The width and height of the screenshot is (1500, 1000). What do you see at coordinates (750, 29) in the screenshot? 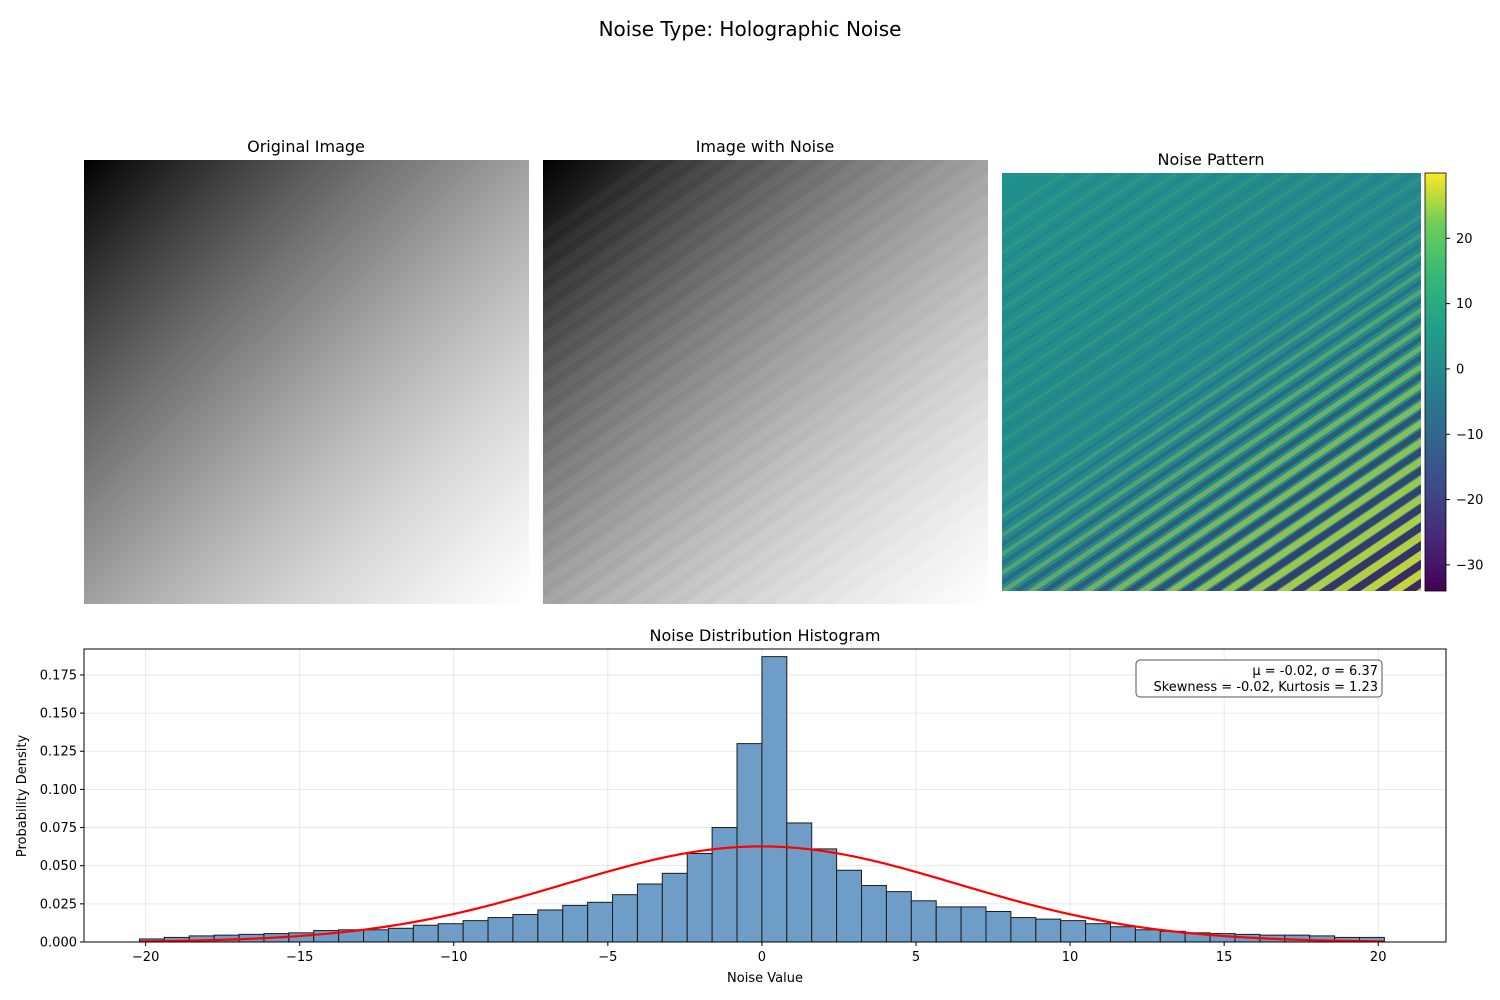
I see `figure-title: Noise Type: Holographic Noise` at bounding box center [750, 29].